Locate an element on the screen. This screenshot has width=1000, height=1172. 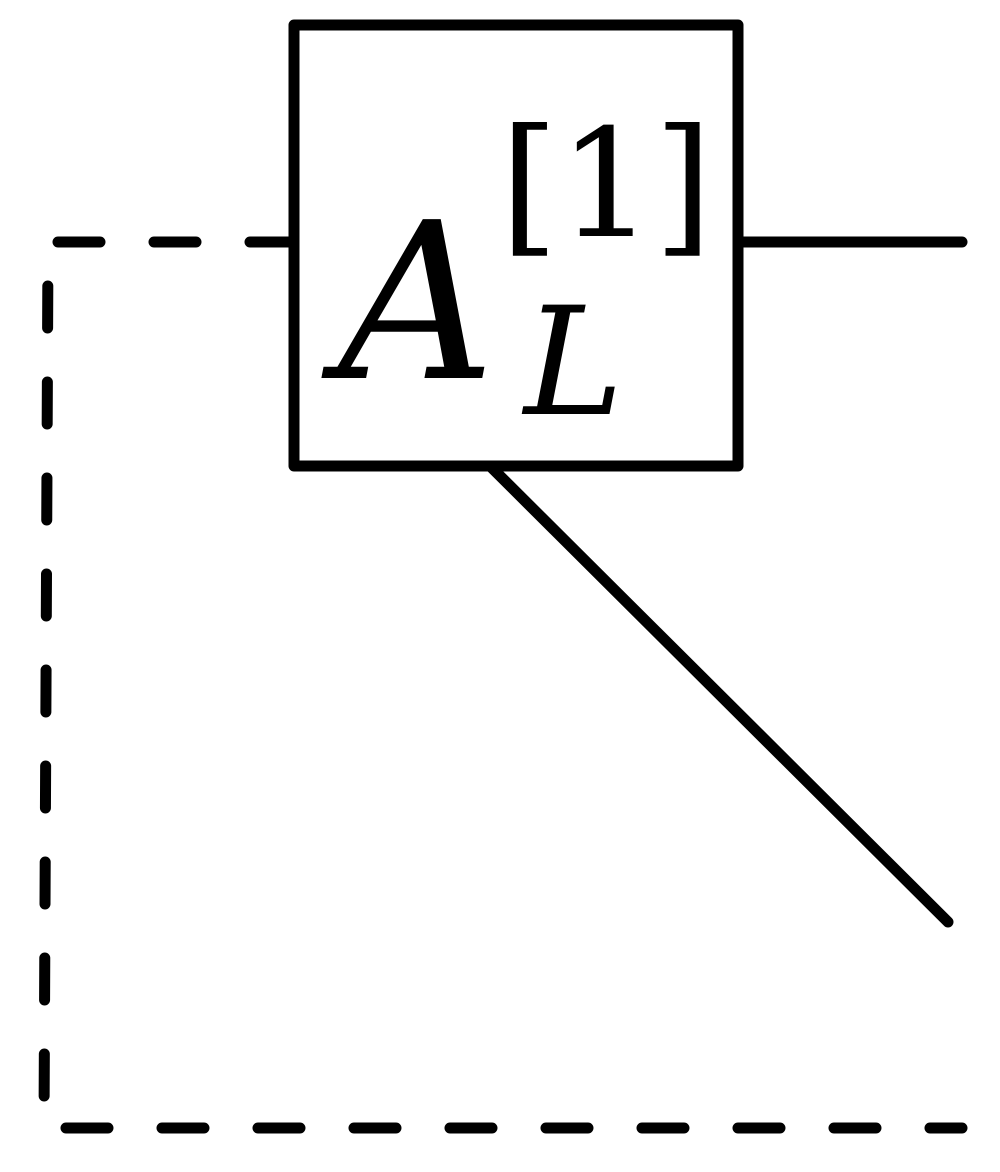
tensor-subscript: L is located at coordinates (572, 363).